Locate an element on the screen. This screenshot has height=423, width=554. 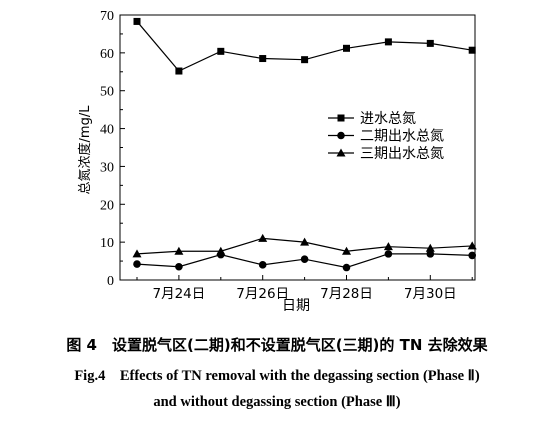
figure-caption-en-line2: and without degassing section (Phase Ⅲ) is located at coordinates (277, 402).